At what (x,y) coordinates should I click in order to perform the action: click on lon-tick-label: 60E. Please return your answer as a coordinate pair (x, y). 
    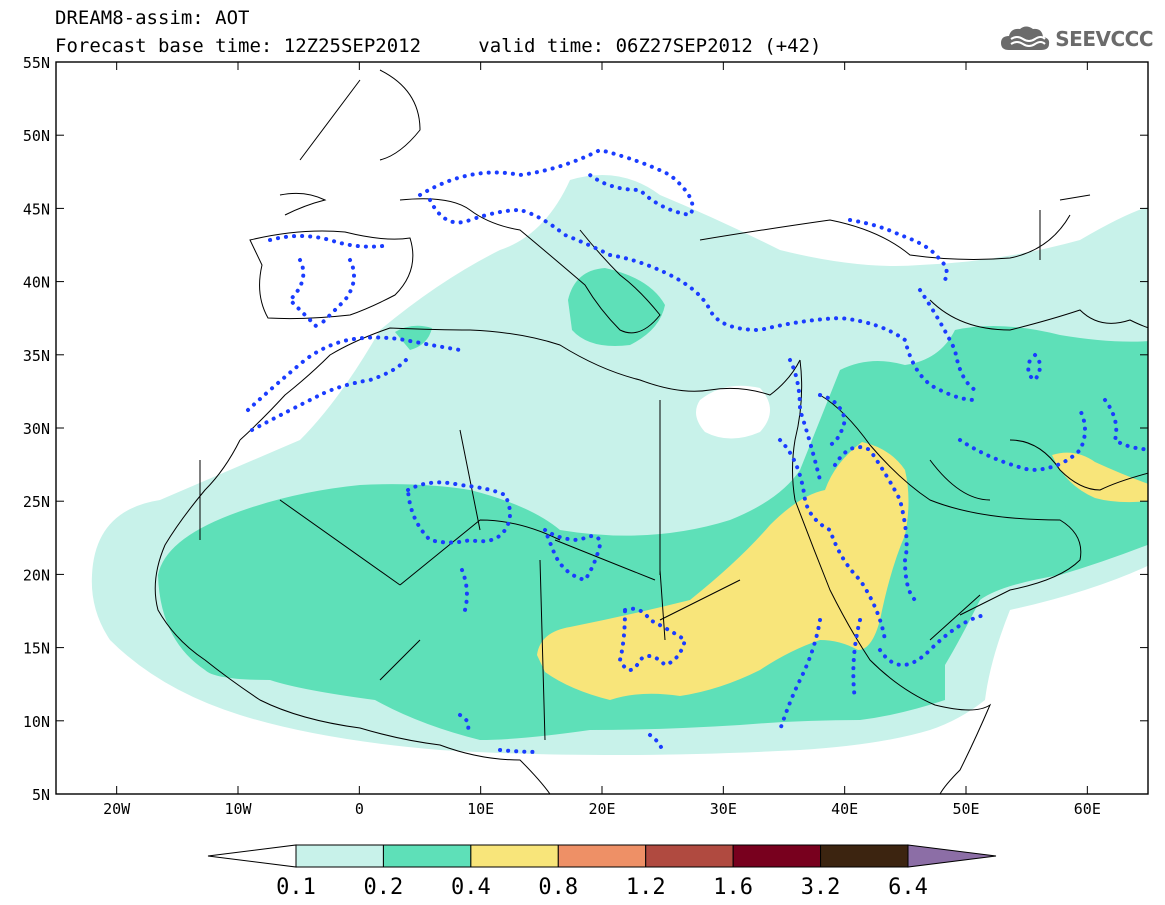
    Looking at the image, I should click on (1087, 809).